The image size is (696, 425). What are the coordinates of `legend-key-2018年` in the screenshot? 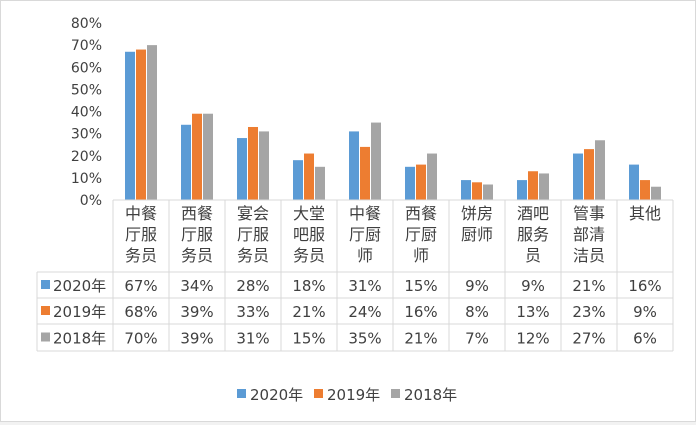 It's located at (395, 393).